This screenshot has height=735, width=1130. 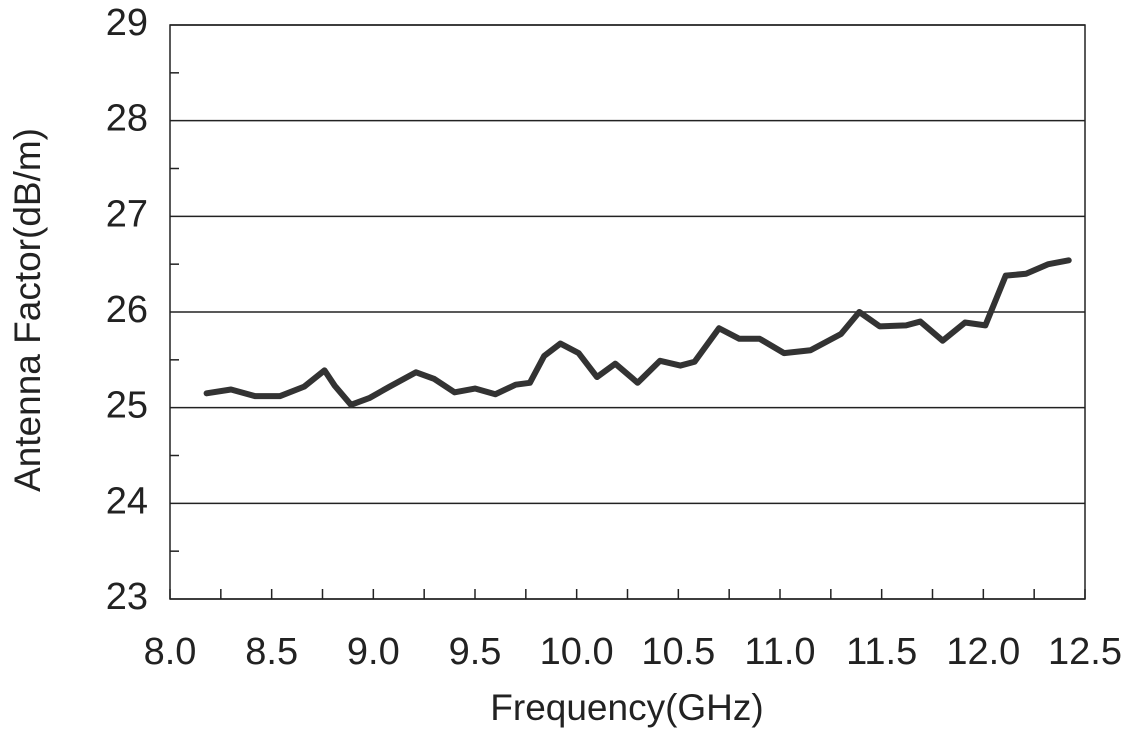 I want to click on y-axis-label: Antenna Factor(dB/m), so click(x=27, y=310).